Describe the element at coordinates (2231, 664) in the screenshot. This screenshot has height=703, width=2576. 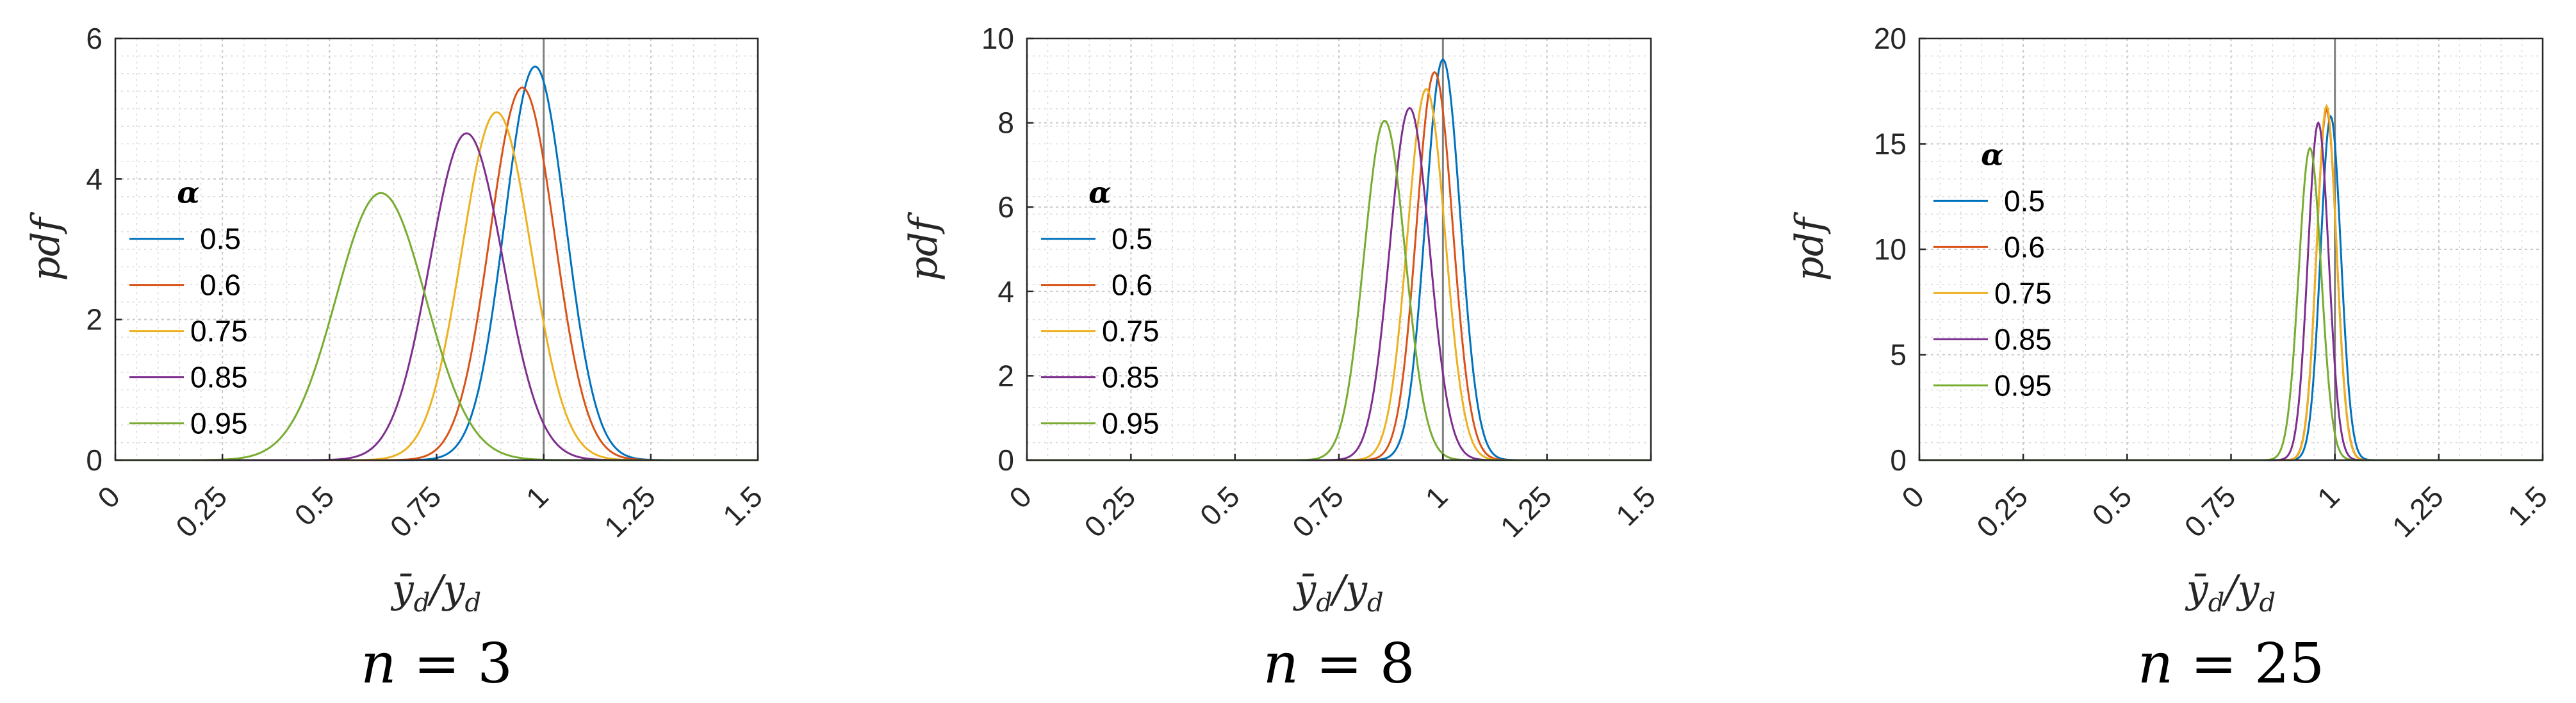
I see `panel-caption: n = 25` at that location.